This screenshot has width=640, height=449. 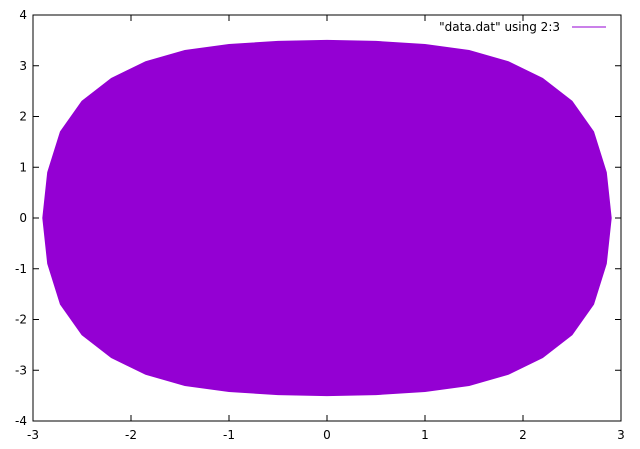 What do you see at coordinates (21, 421) in the screenshot?
I see `y-tick-label: -4` at bounding box center [21, 421].